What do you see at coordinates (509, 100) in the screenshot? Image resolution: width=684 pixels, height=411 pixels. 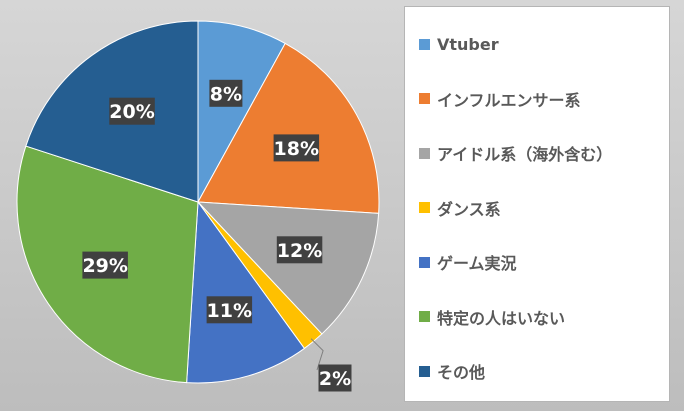 I see `legend-label: インフルエンサー系` at bounding box center [509, 100].